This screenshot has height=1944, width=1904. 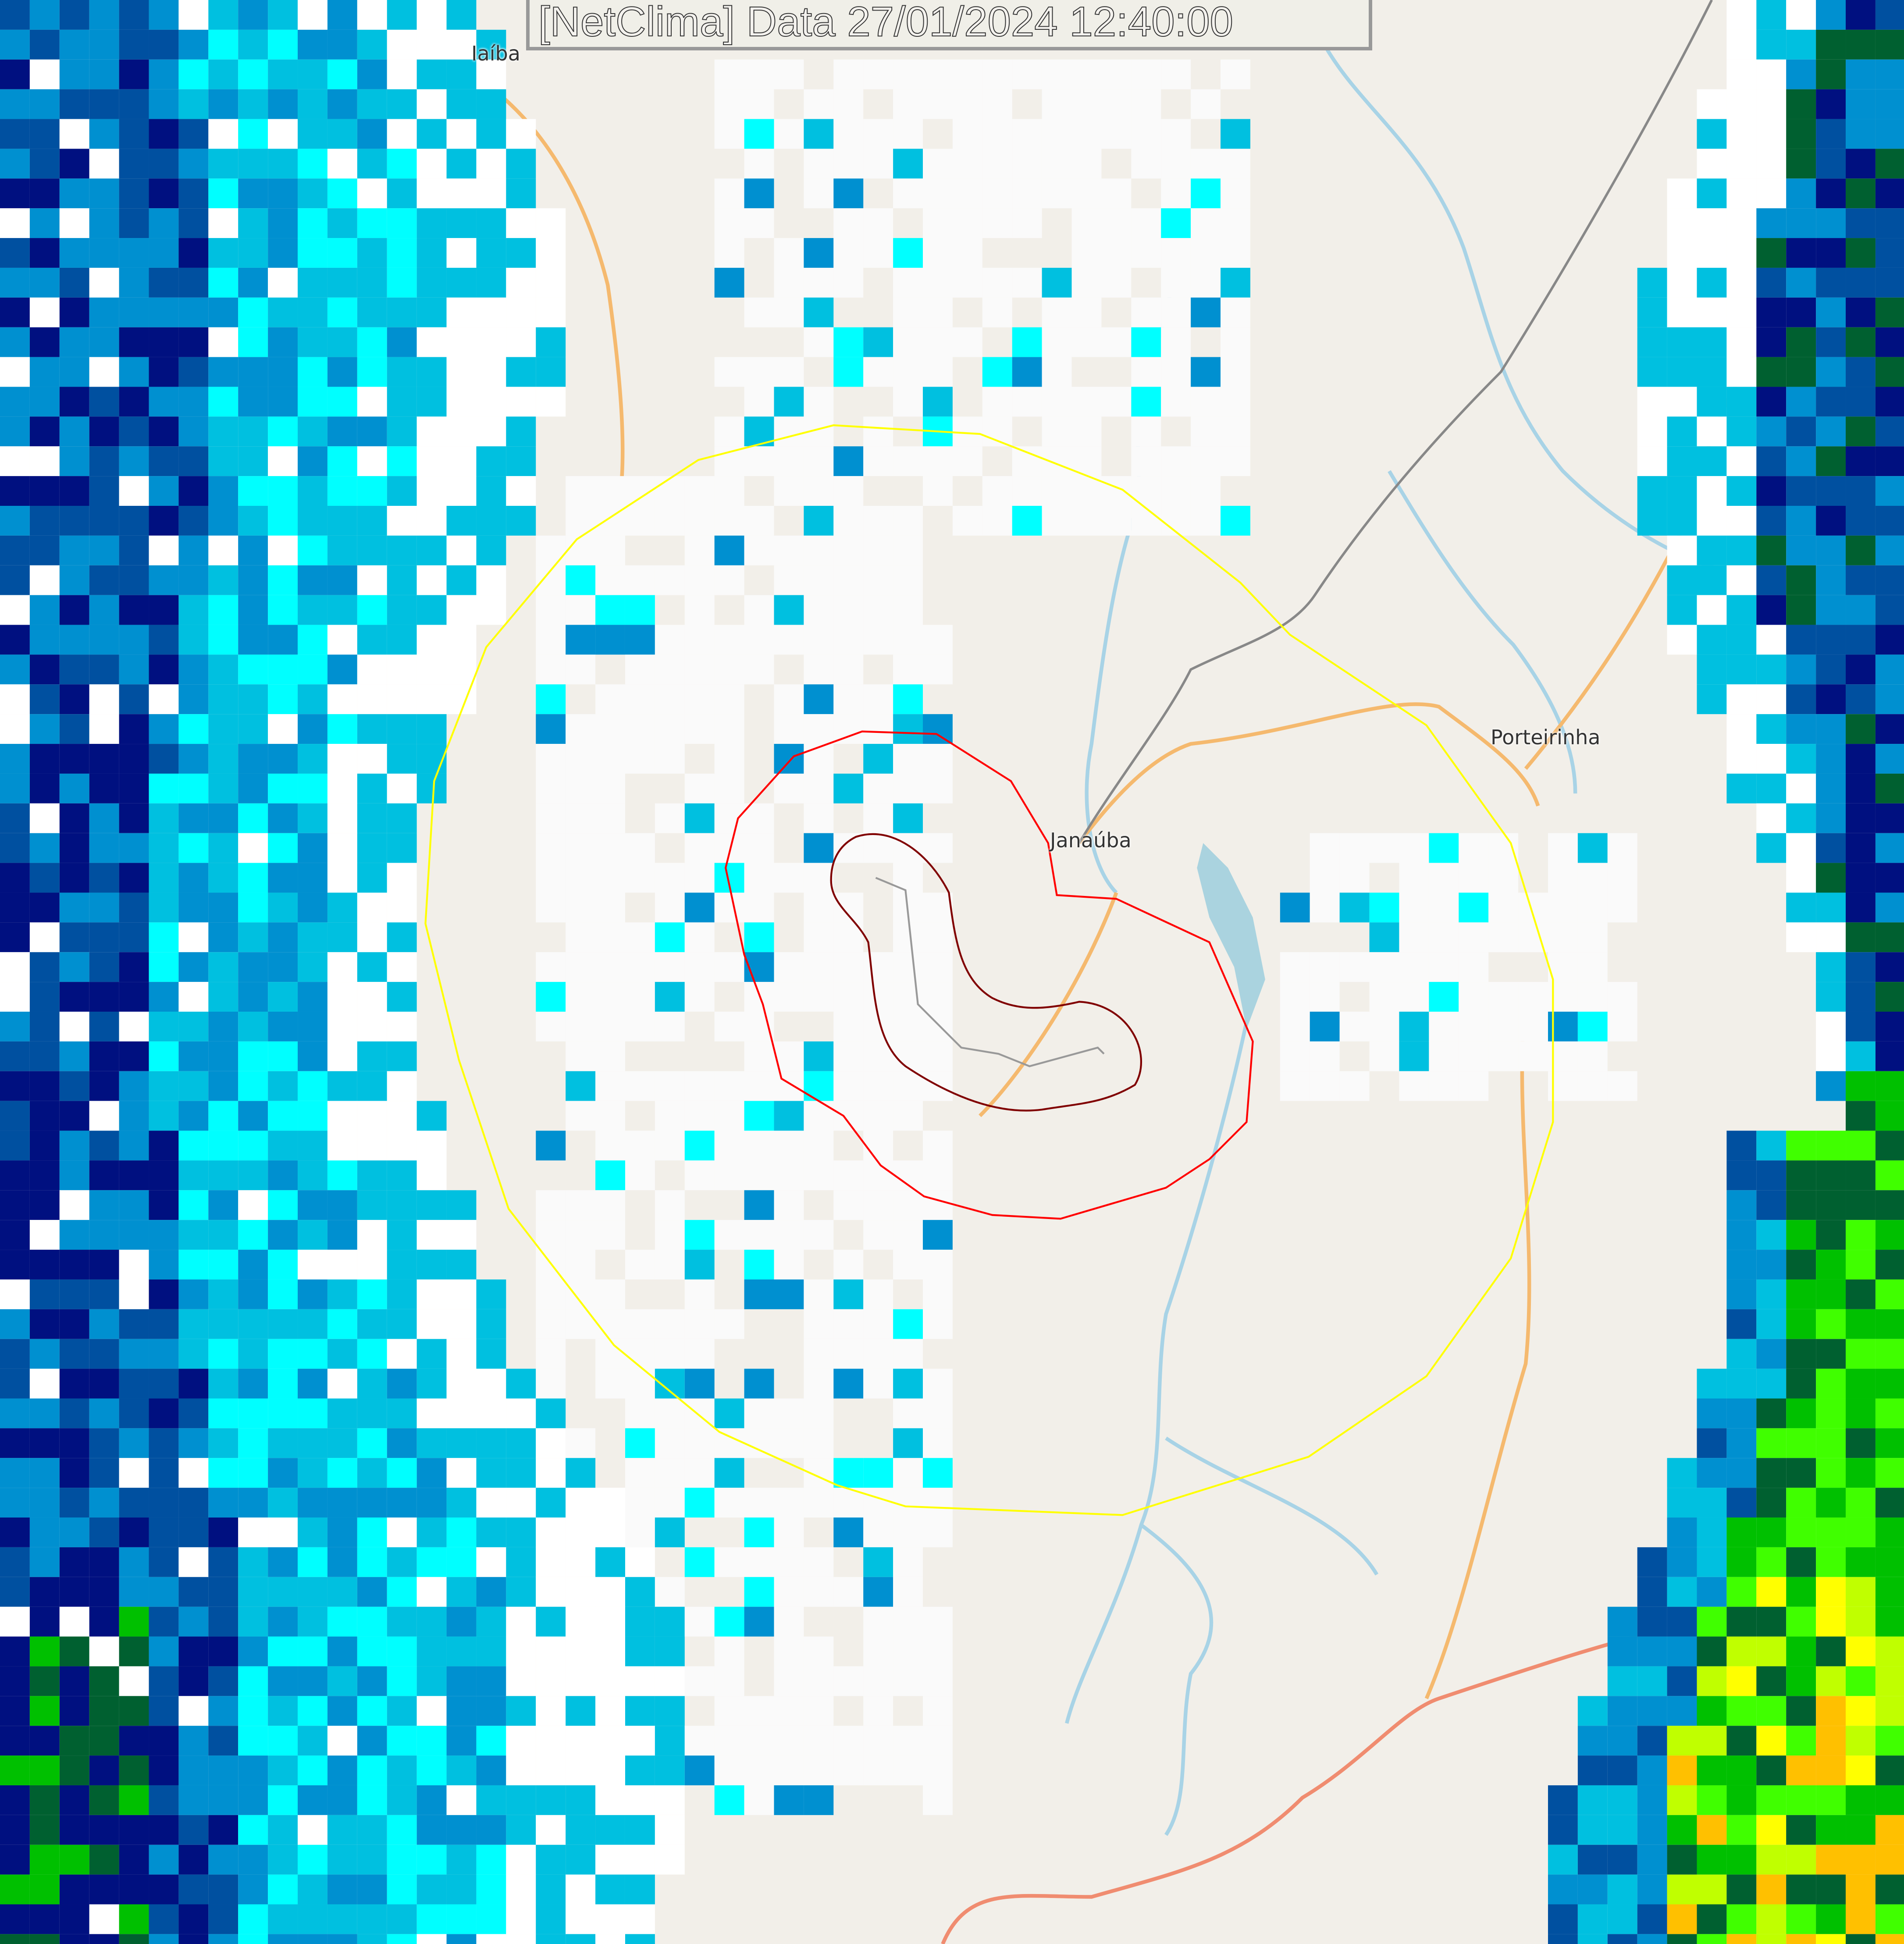 I want to click on highway, so click(x=1290, y=1789).